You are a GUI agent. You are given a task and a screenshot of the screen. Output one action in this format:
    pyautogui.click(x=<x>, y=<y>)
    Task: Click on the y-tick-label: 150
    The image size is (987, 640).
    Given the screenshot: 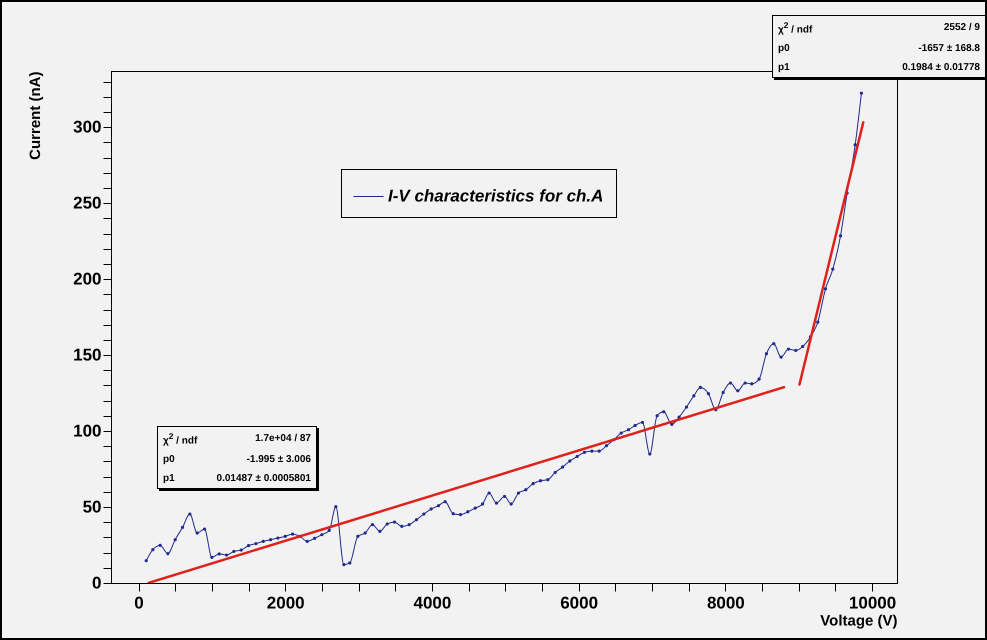 What is the action you would take?
    pyautogui.click(x=87, y=355)
    